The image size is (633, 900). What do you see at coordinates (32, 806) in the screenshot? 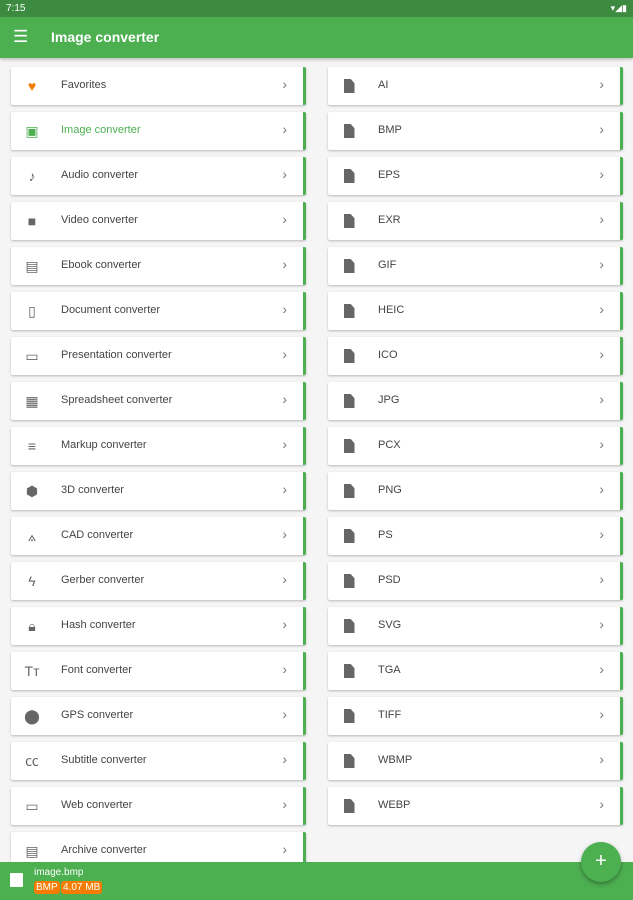
I see `browser-icon: ▭` at bounding box center [32, 806].